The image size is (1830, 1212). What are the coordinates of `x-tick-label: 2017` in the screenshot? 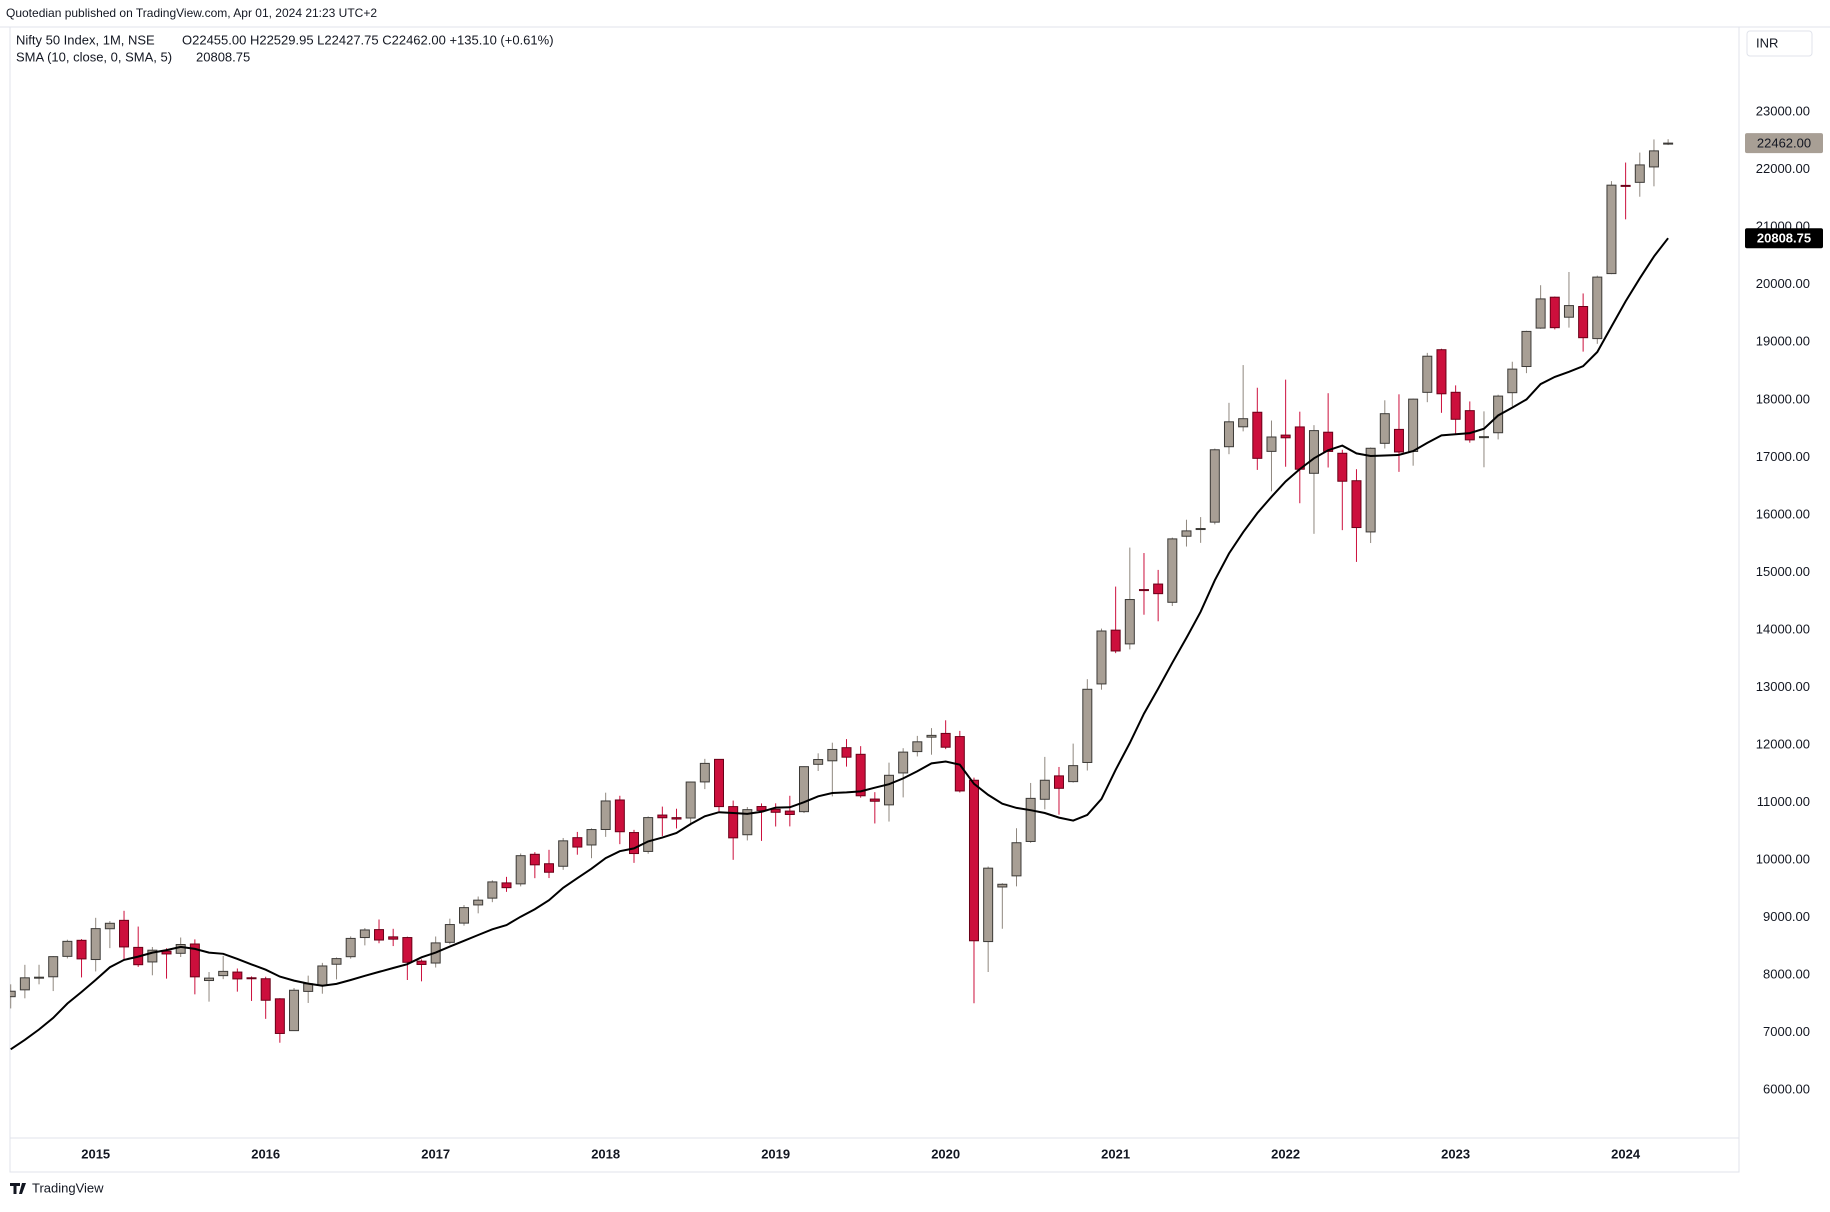 It's located at (435, 1153).